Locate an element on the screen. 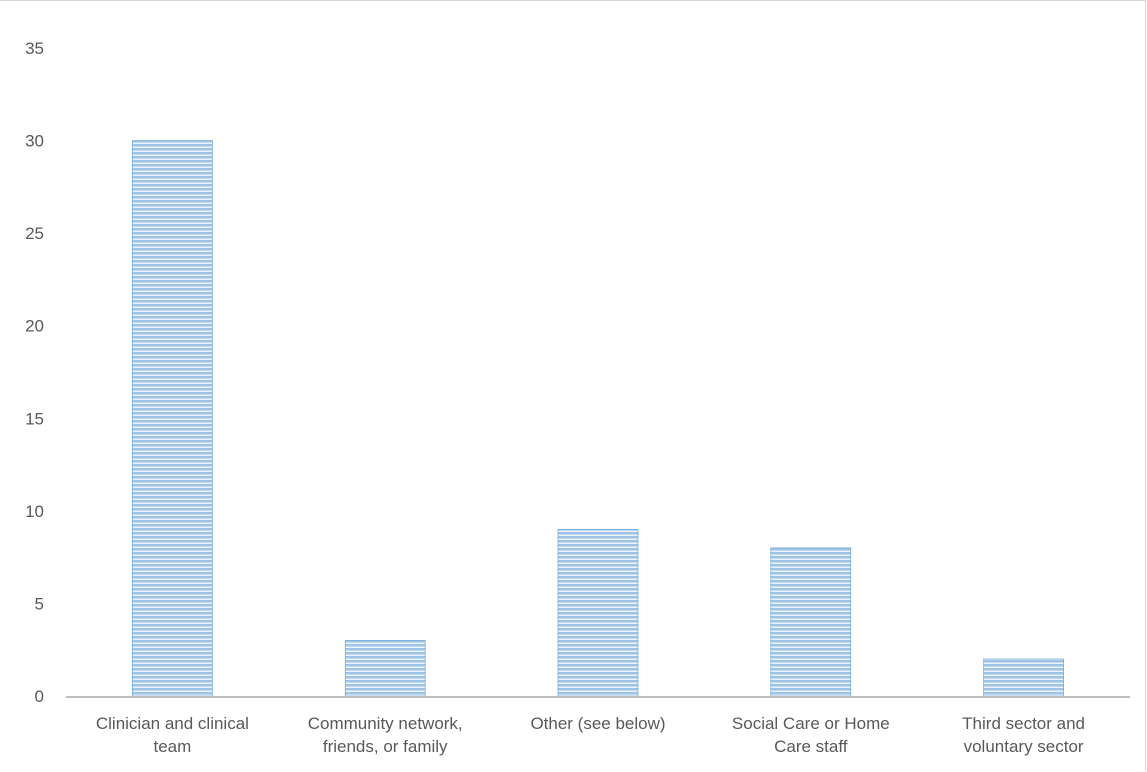 Image resolution: width=1147 pixels, height=772 pixels. y-tick-label: 20 is located at coordinates (34, 326).